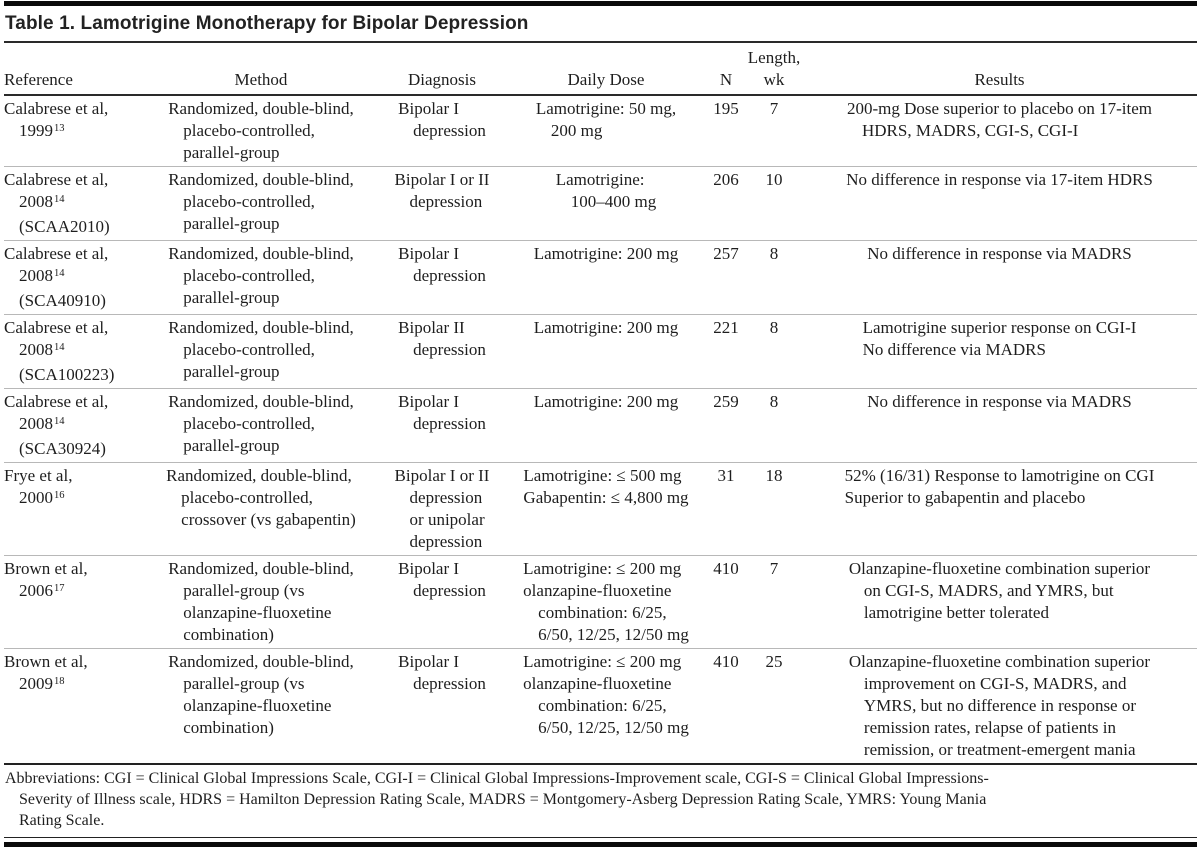 This screenshot has width=1200, height=847. What do you see at coordinates (74, 509) in the screenshot?
I see `cell-reference: Frye et al, 200016` at bounding box center [74, 509].